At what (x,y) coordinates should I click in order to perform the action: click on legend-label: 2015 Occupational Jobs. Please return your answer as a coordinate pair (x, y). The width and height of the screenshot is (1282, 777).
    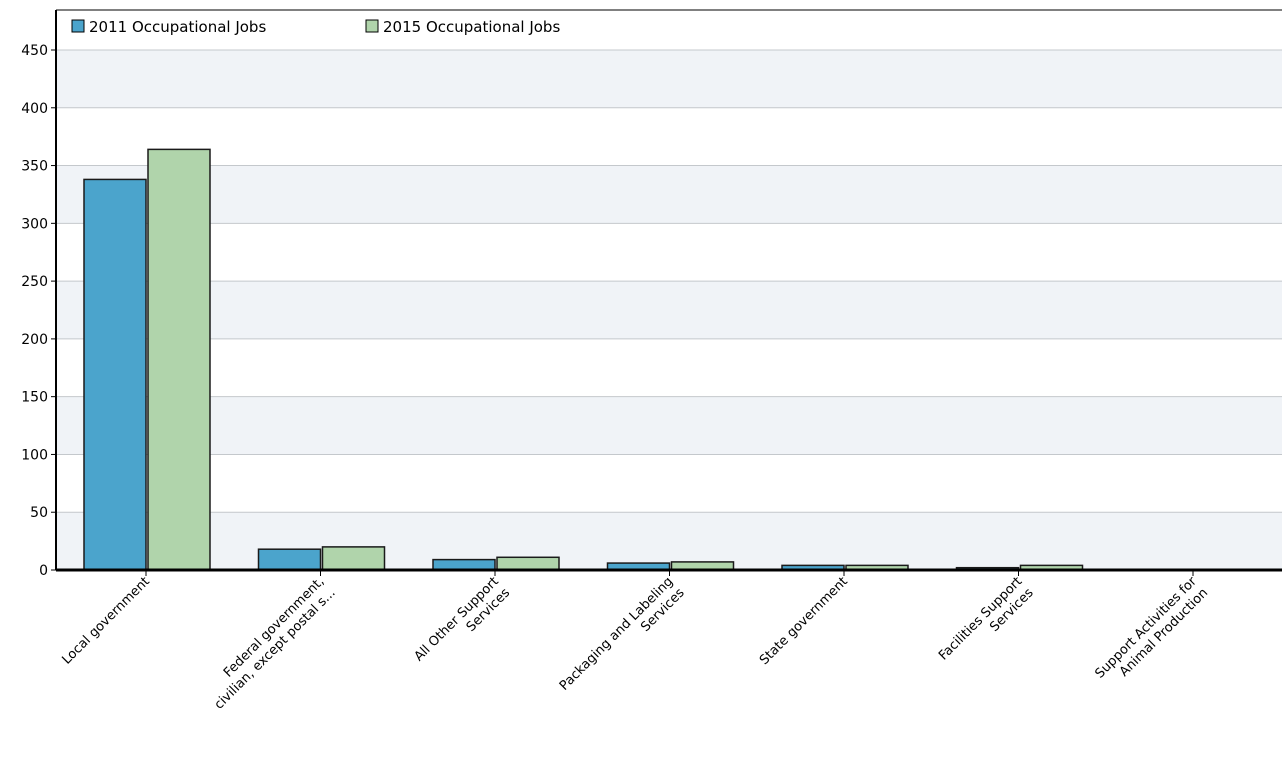
    Looking at the image, I should click on (471, 27).